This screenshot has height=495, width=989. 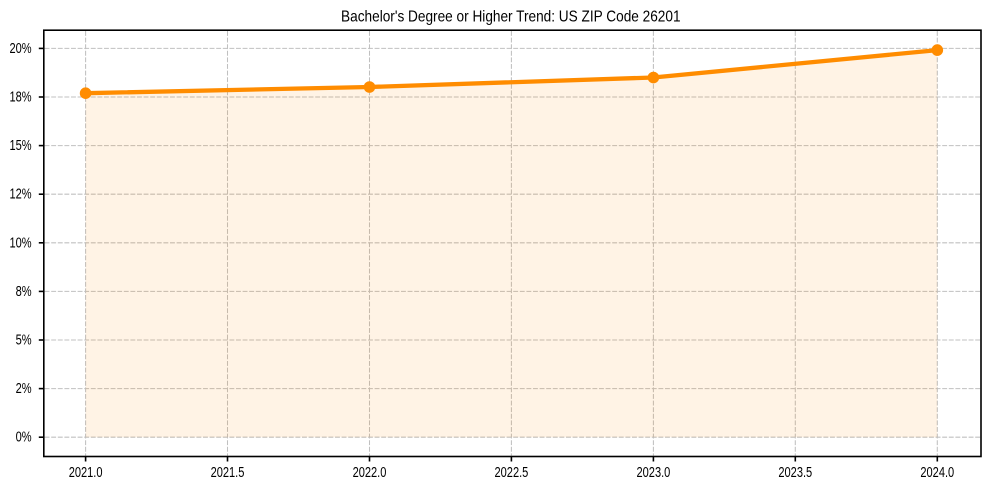 What do you see at coordinates (24, 388) in the screenshot?
I see `svg-text: 2%` at bounding box center [24, 388].